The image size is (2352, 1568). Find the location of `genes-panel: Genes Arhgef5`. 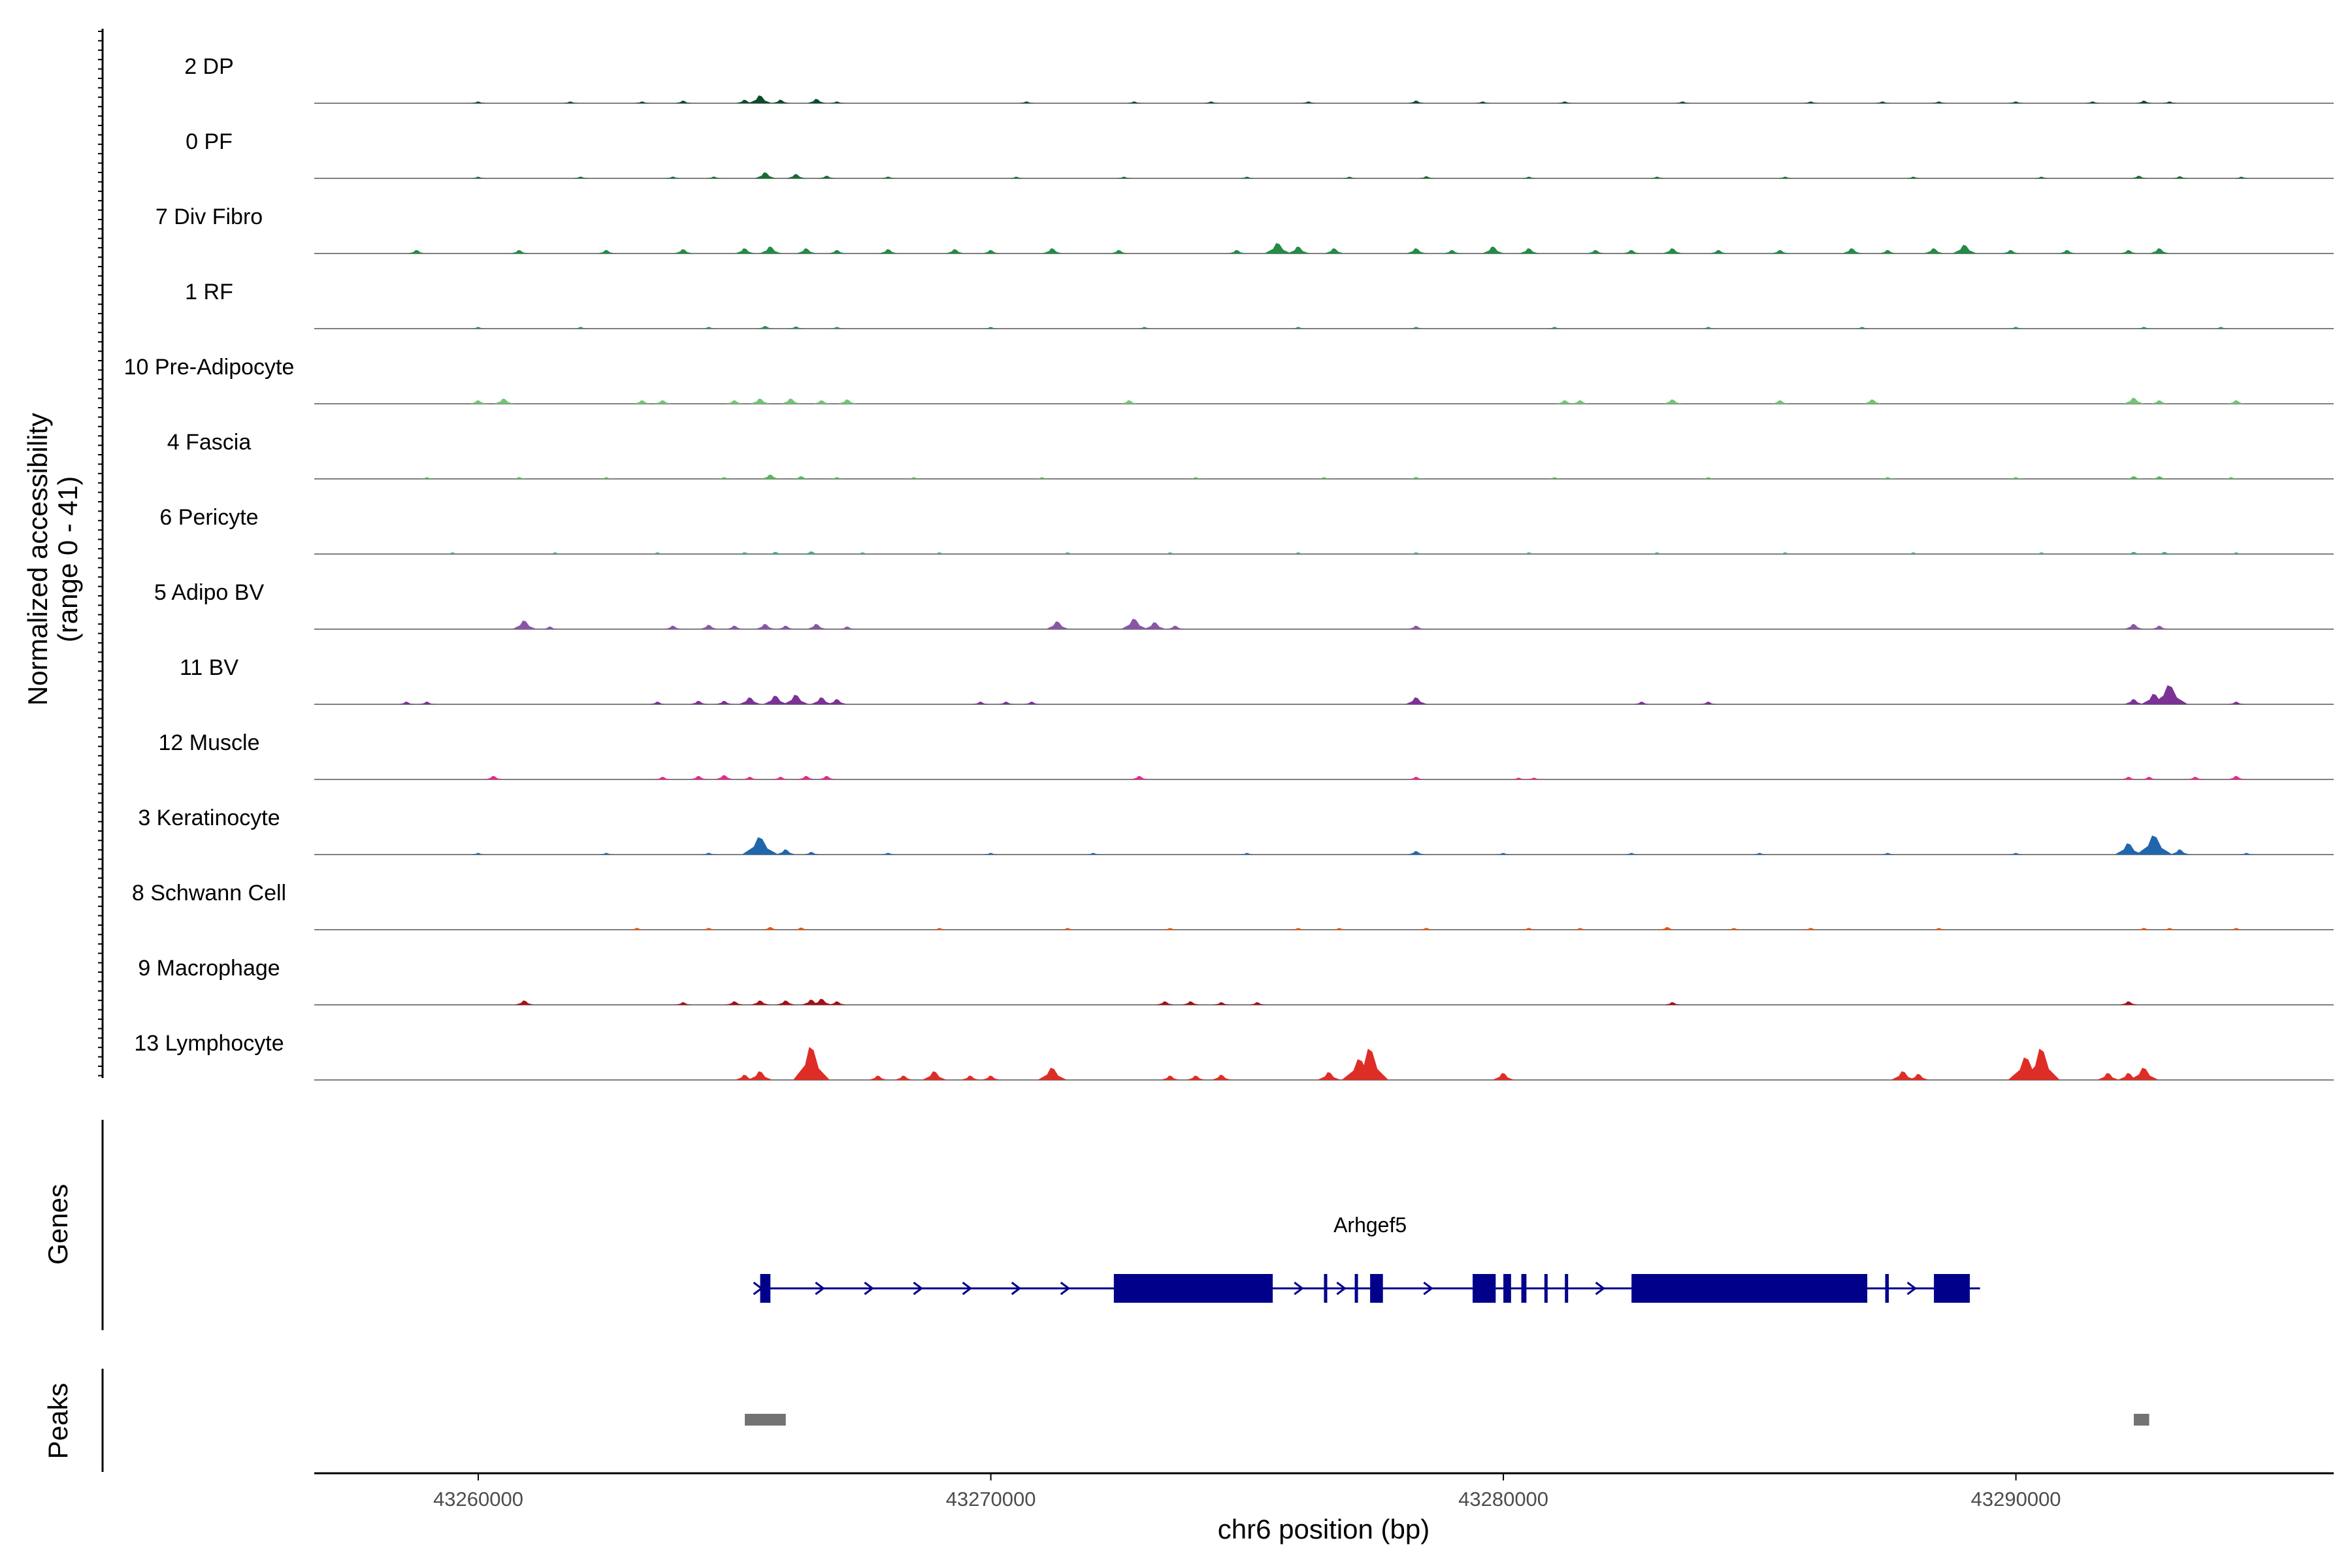

genes-panel: Genes Arhgef5 is located at coordinates (1011, 1225).